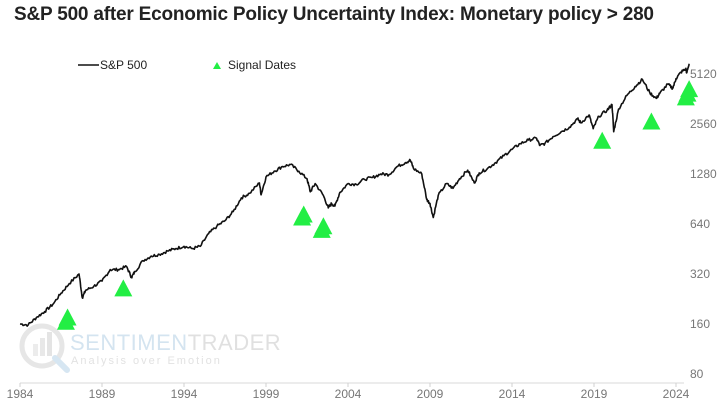 This screenshot has height=400, width=717. Describe the element at coordinates (703, 174) in the screenshot. I see `y-tick-label: 1280` at that location.